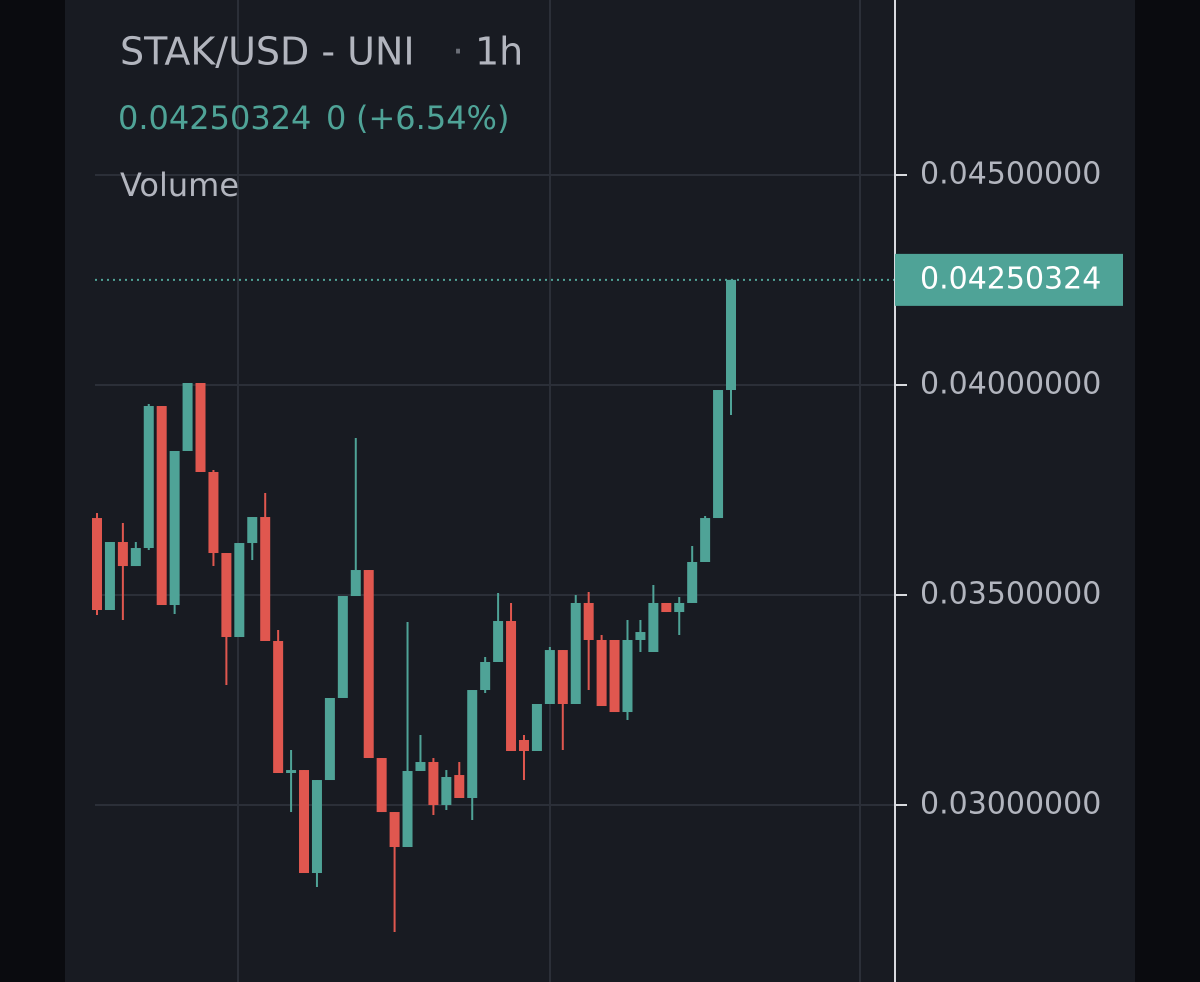 The width and height of the screenshot is (1200, 982). I want to click on chart-interval: 1h, so click(499, 52).